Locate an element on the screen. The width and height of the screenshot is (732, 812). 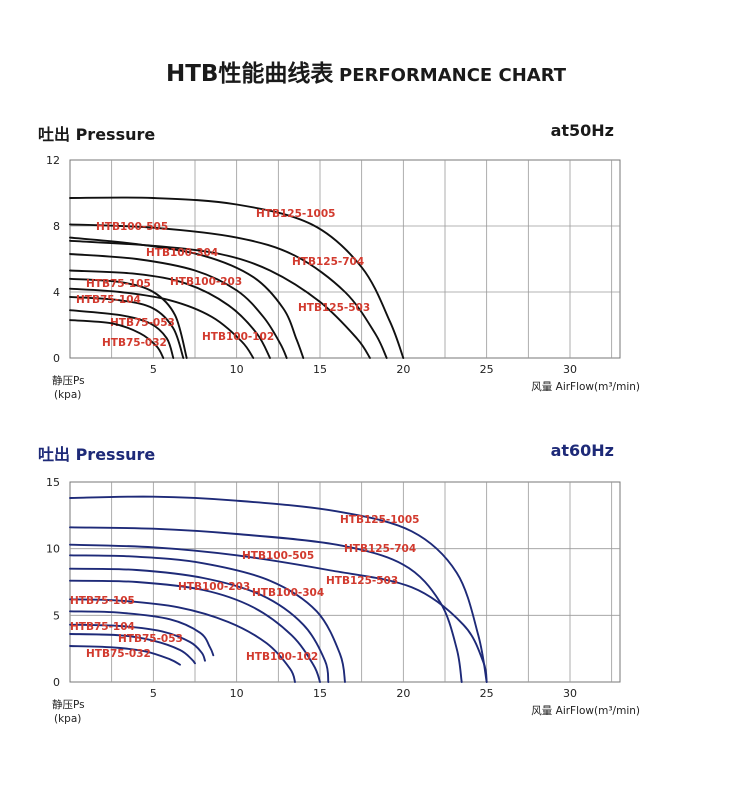
main-title: HTB性能曲线表 PERFORMANCE CHART is located at coordinates (366, 71).